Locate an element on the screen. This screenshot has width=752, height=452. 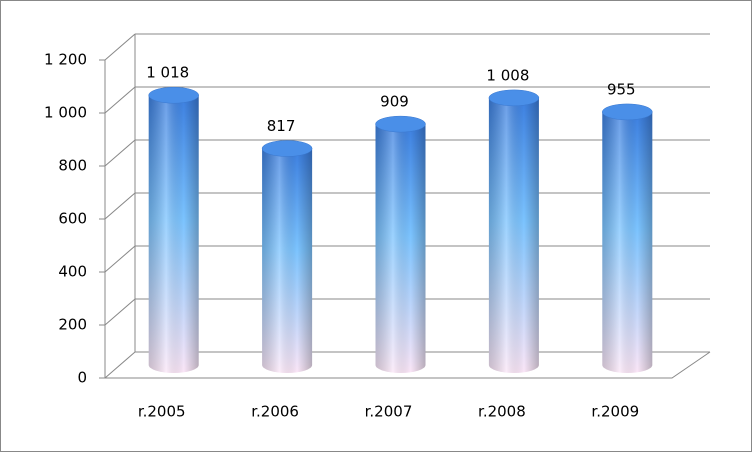
y-tick-label: 800 is located at coordinates (72, 166).